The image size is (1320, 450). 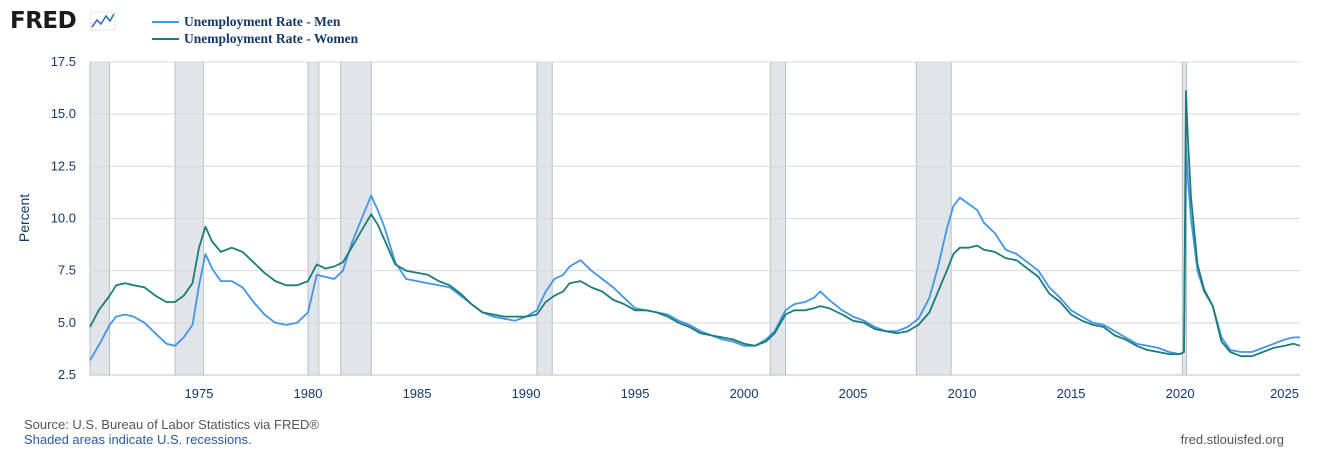 What do you see at coordinates (526, 393) in the screenshot?
I see `x-tick-label-3: 1990` at bounding box center [526, 393].